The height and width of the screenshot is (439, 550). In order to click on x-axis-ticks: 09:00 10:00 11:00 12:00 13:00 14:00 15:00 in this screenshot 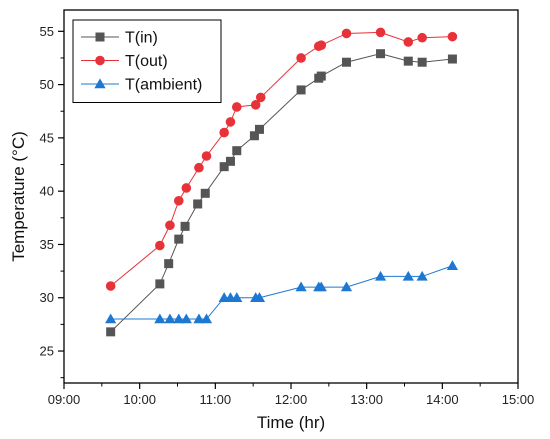, I will do `click(291, 395)`.